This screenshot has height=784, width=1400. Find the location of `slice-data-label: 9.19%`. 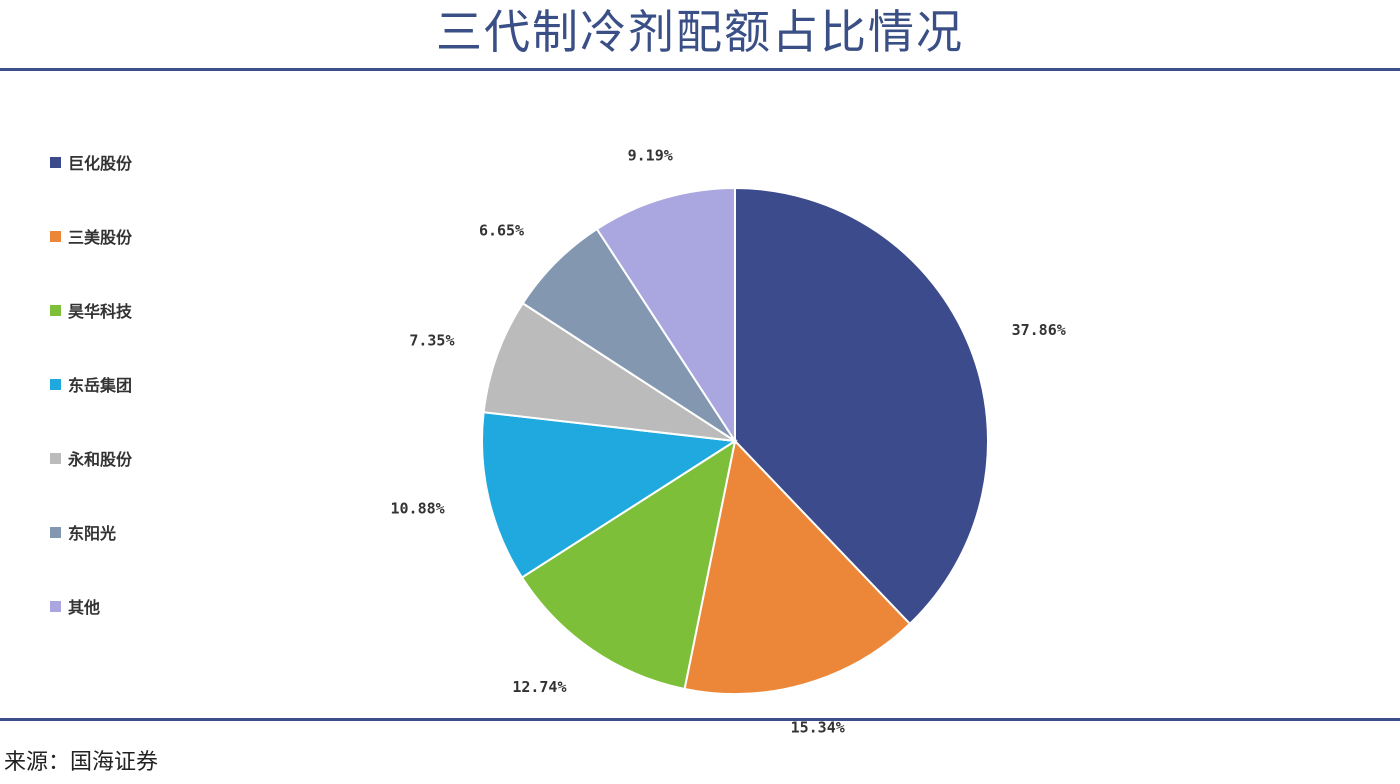

slice-data-label: 9.19% is located at coordinates (650, 155).